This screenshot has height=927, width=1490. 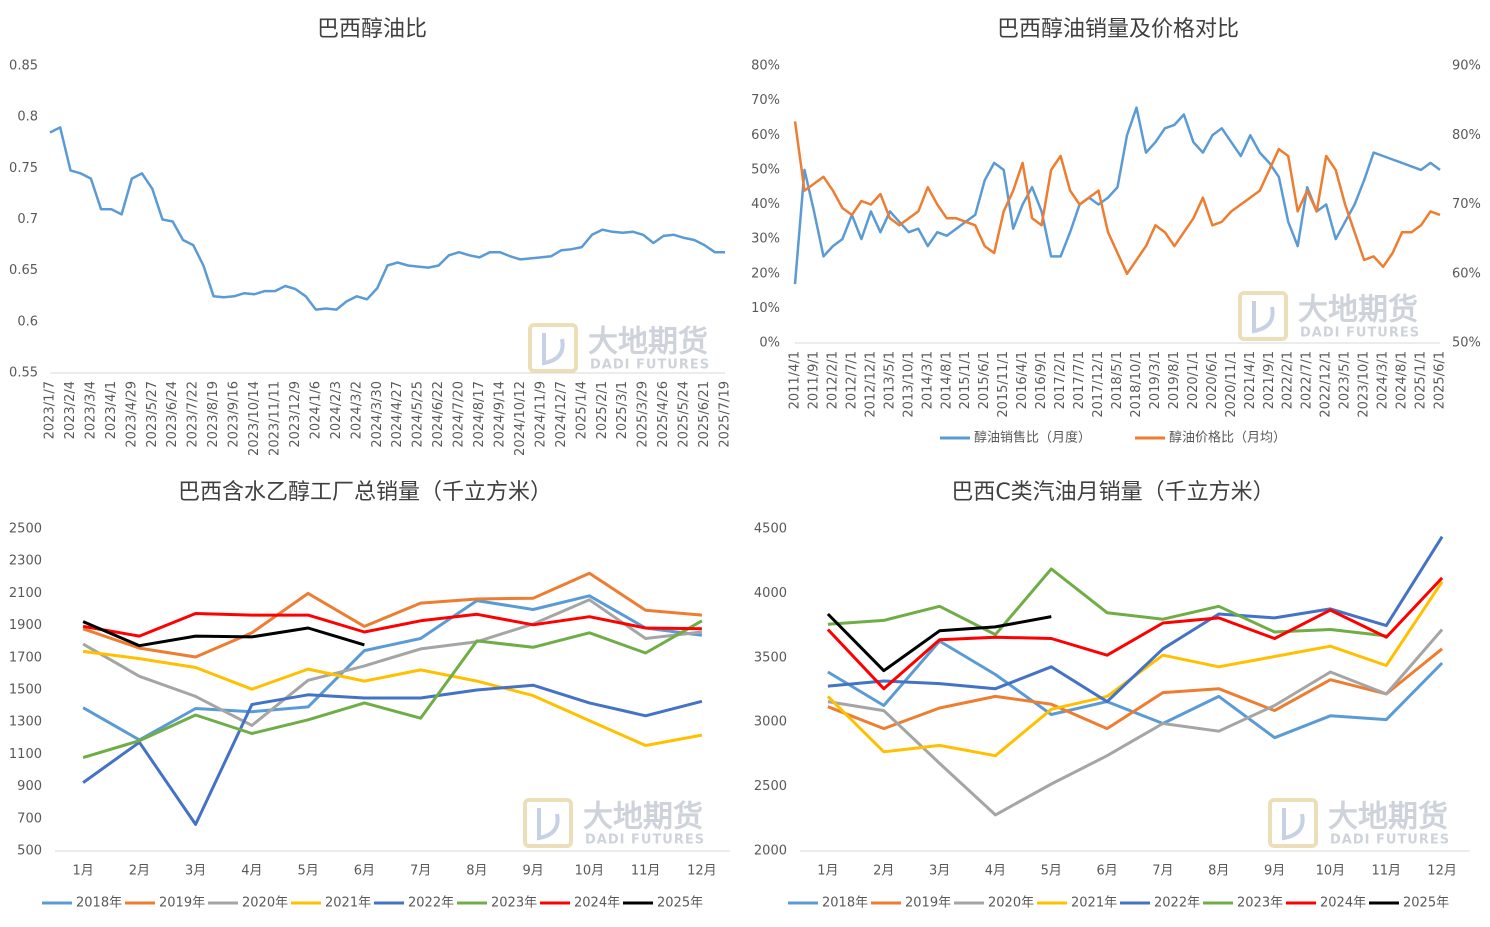 What do you see at coordinates (889, 380) in the screenshot?
I see `x-tick-label: 2013/5/1` at bounding box center [889, 380].